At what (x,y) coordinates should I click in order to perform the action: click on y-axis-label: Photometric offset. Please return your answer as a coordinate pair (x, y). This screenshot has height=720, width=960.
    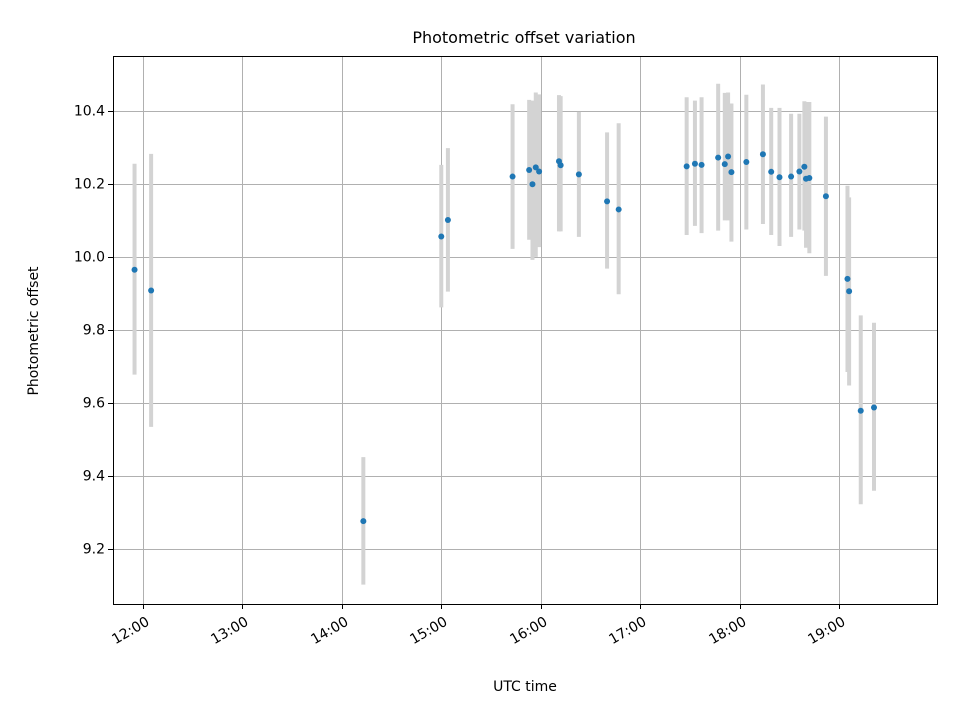
    Looking at the image, I should click on (34, 331).